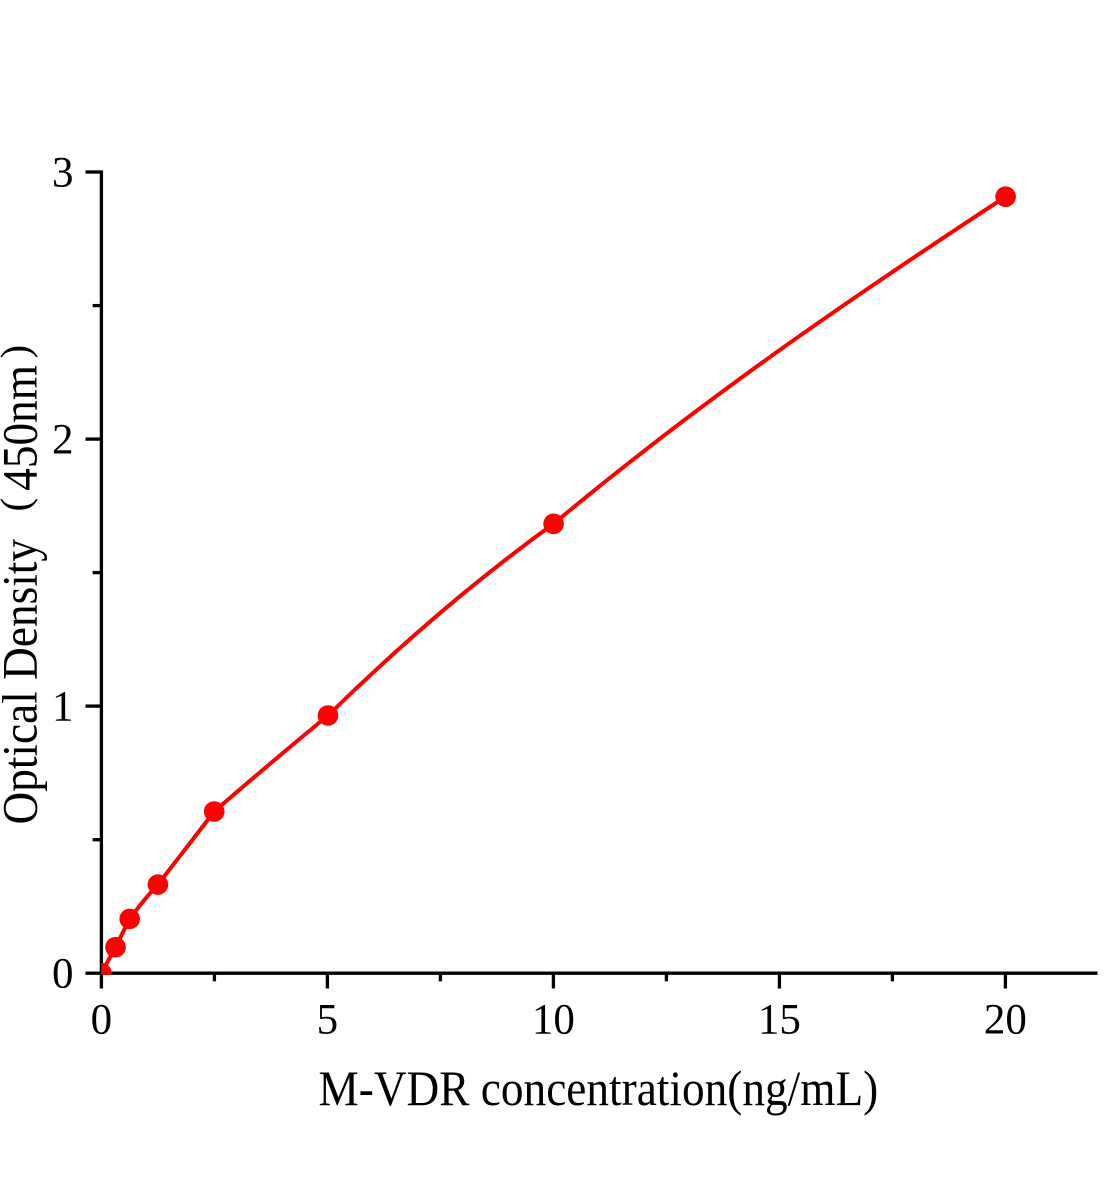 The width and height of the screenshot is (1104, 1200). What do you see at coordinates (599, 1089) in the screenshot?
I see `svg-text: M-VDR concentration(ng/mL)` at bounding box center [599, 1089].